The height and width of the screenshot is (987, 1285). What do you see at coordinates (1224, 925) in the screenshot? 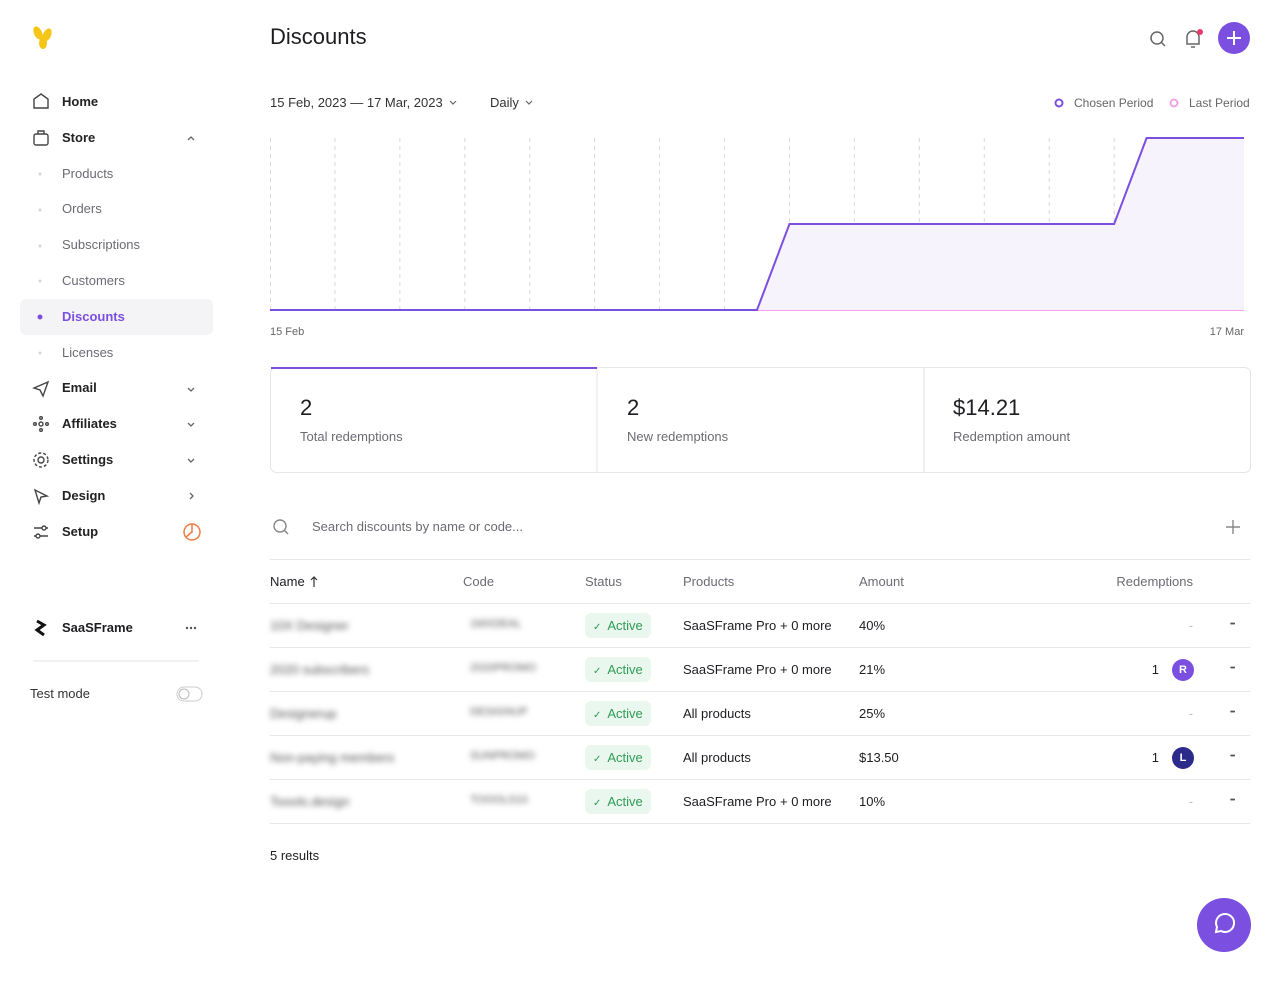
I see `help-button` at bounding box center [1224, 925].